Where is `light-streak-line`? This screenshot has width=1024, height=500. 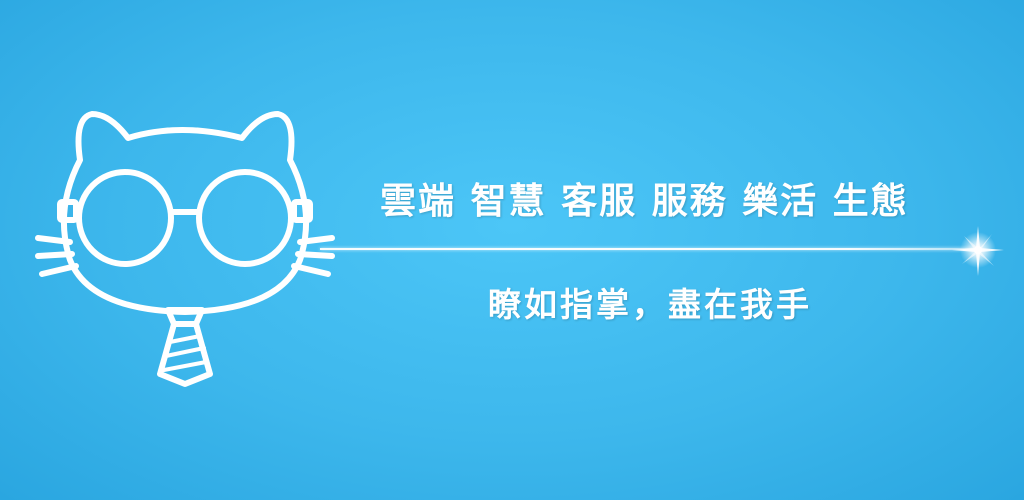
light-streak-line is located at coordinates (650, 249).